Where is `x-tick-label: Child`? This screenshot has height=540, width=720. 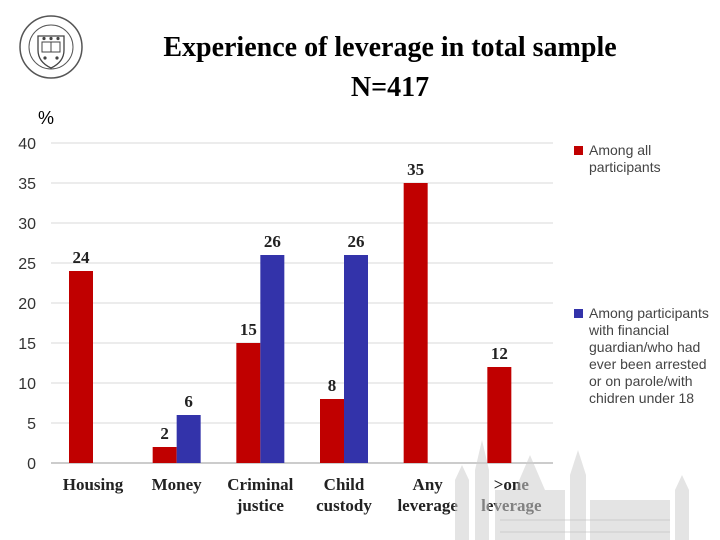
x-tick-label: Child is located at coordinates (344, 484).